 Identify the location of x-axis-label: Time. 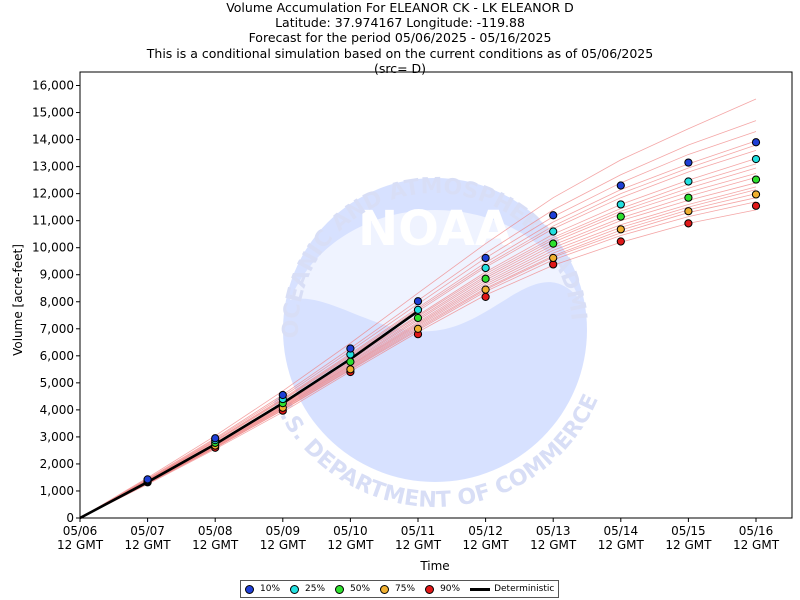
(434, 566).